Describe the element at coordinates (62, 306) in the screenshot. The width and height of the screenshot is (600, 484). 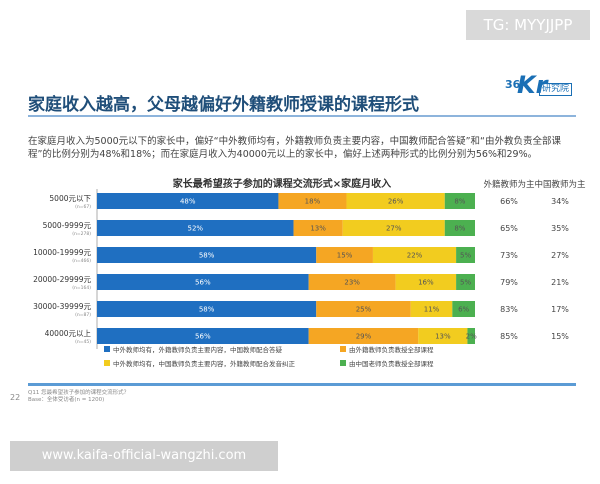
I see `category-label: 30000-39999元` at that location.